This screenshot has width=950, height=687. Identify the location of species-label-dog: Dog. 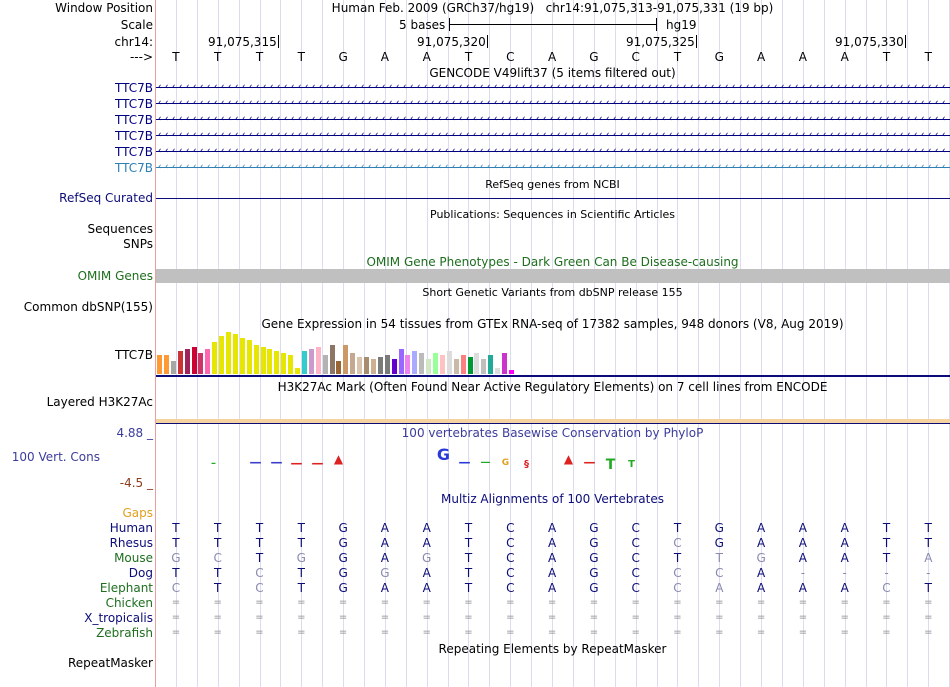
(140, 573).